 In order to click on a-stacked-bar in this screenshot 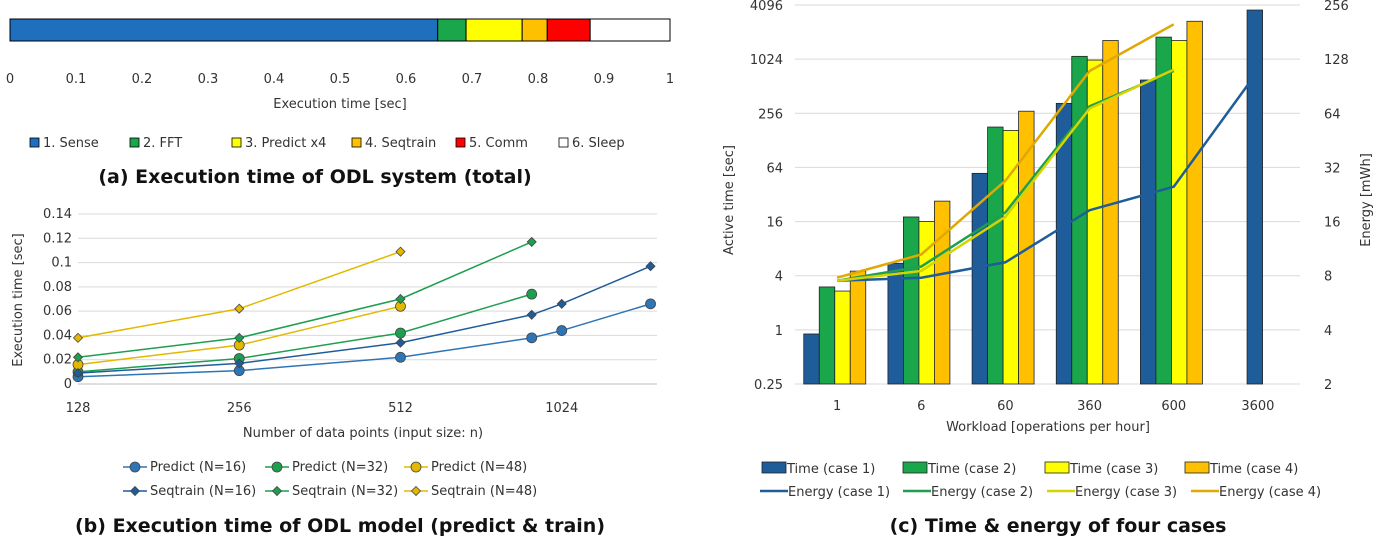, I will do `click(340, 30)`.